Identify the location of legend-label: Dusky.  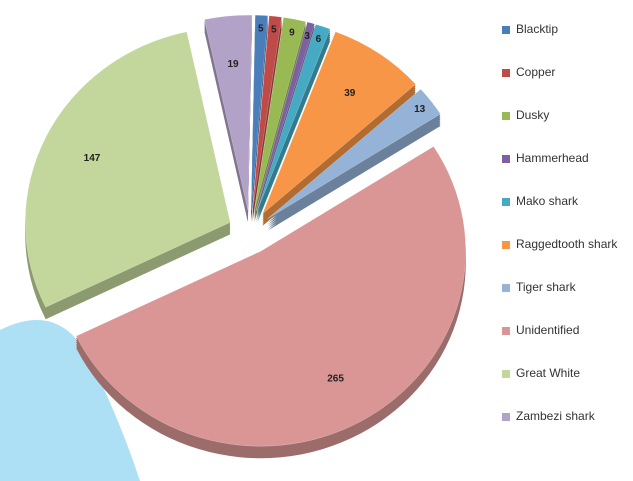
(532, 115).